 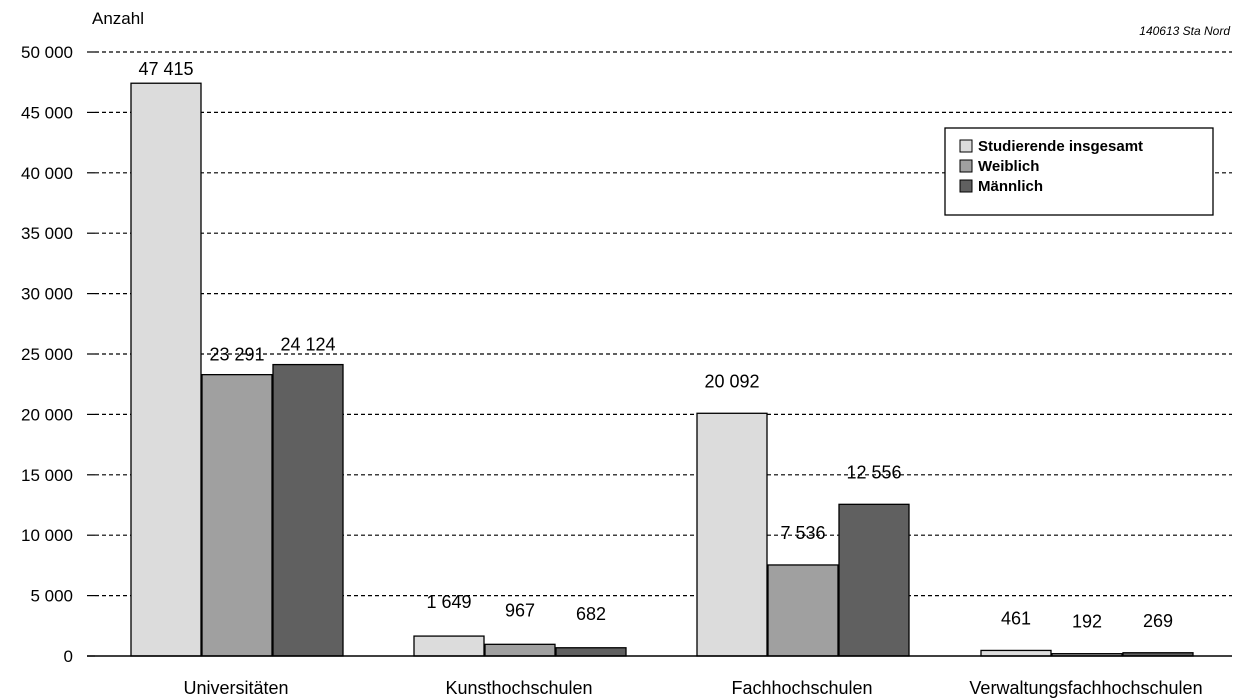 What do you see at coordinates (51, 596) in the screenshot?
I see `y-tick-label: 5 000` at bounding box center [51, 596].